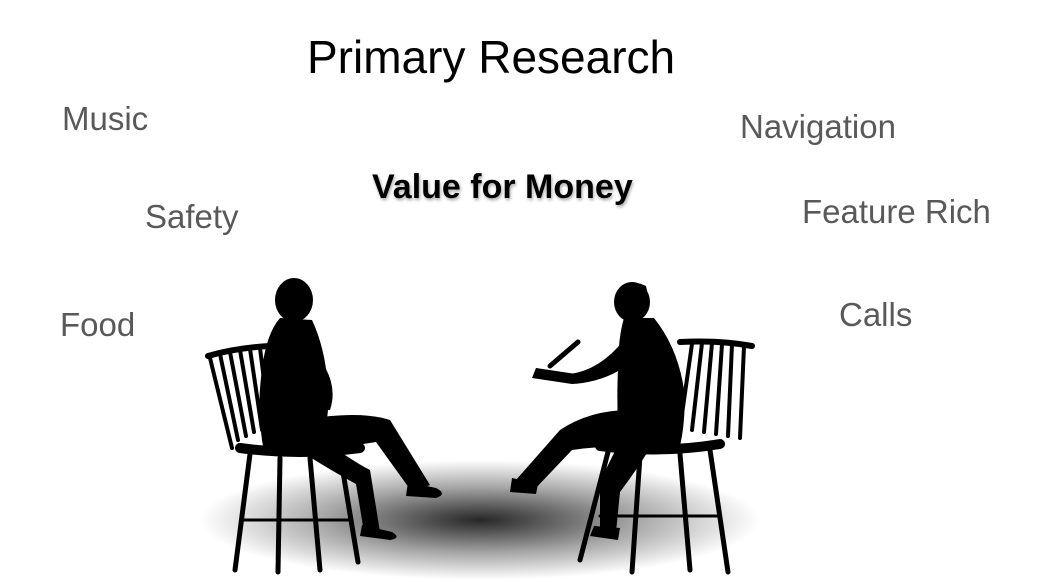 The height and width of the screenshot is (582, 1039). I want to click on left-chair, so click(285, 459).